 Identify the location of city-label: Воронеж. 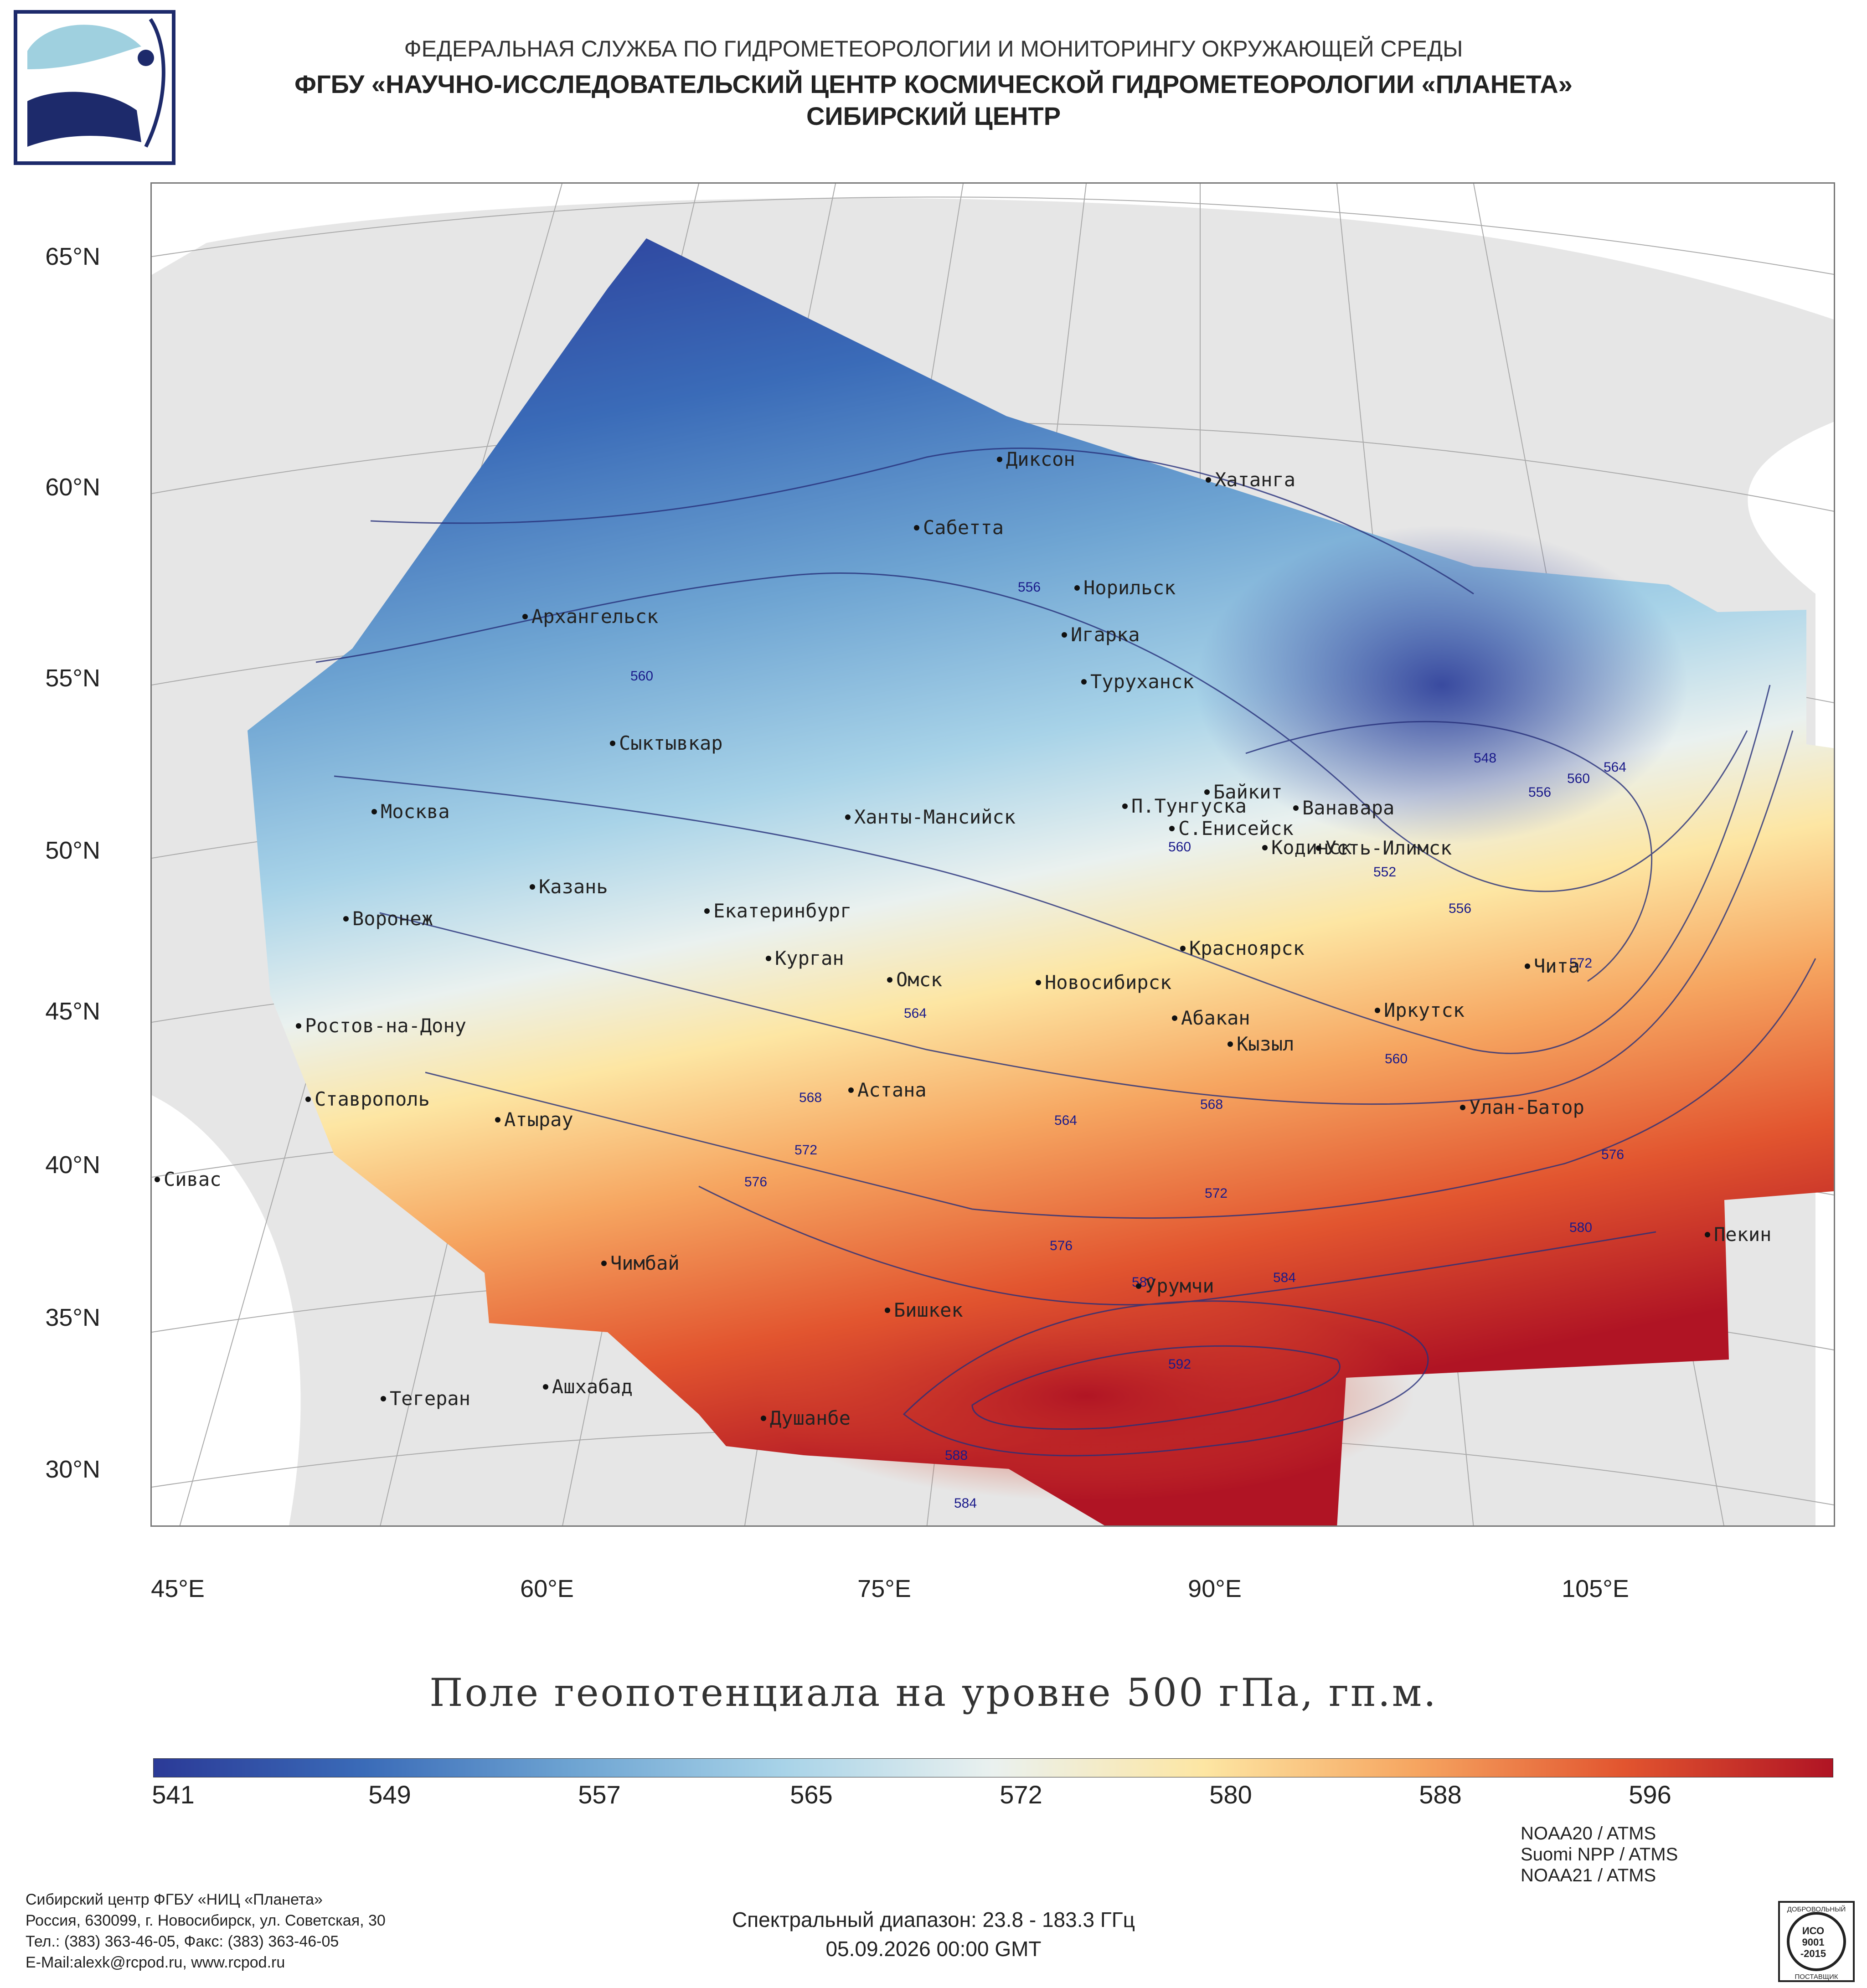
(392, 919).